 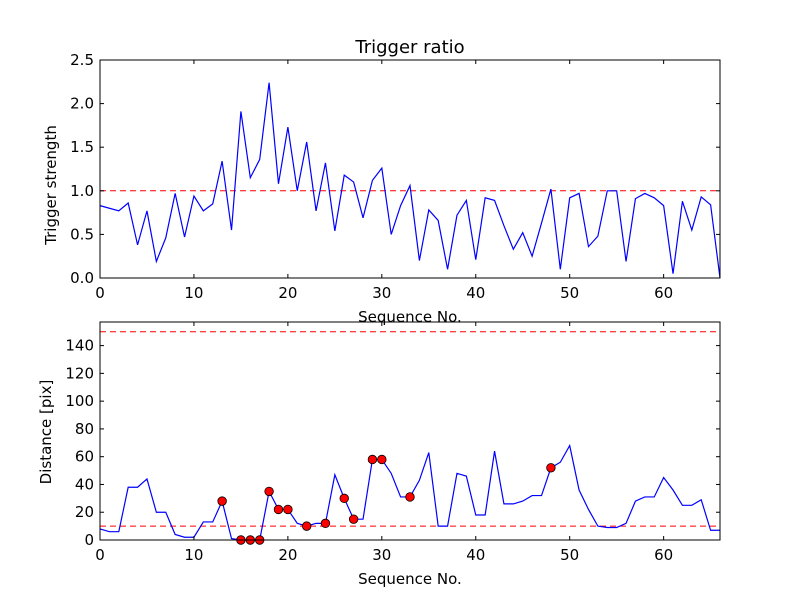 What do you see at coordinates (84, 457) in the screenshot?
I see `distance-y-tick-label-3: 60` at bounding box center [84, 457].